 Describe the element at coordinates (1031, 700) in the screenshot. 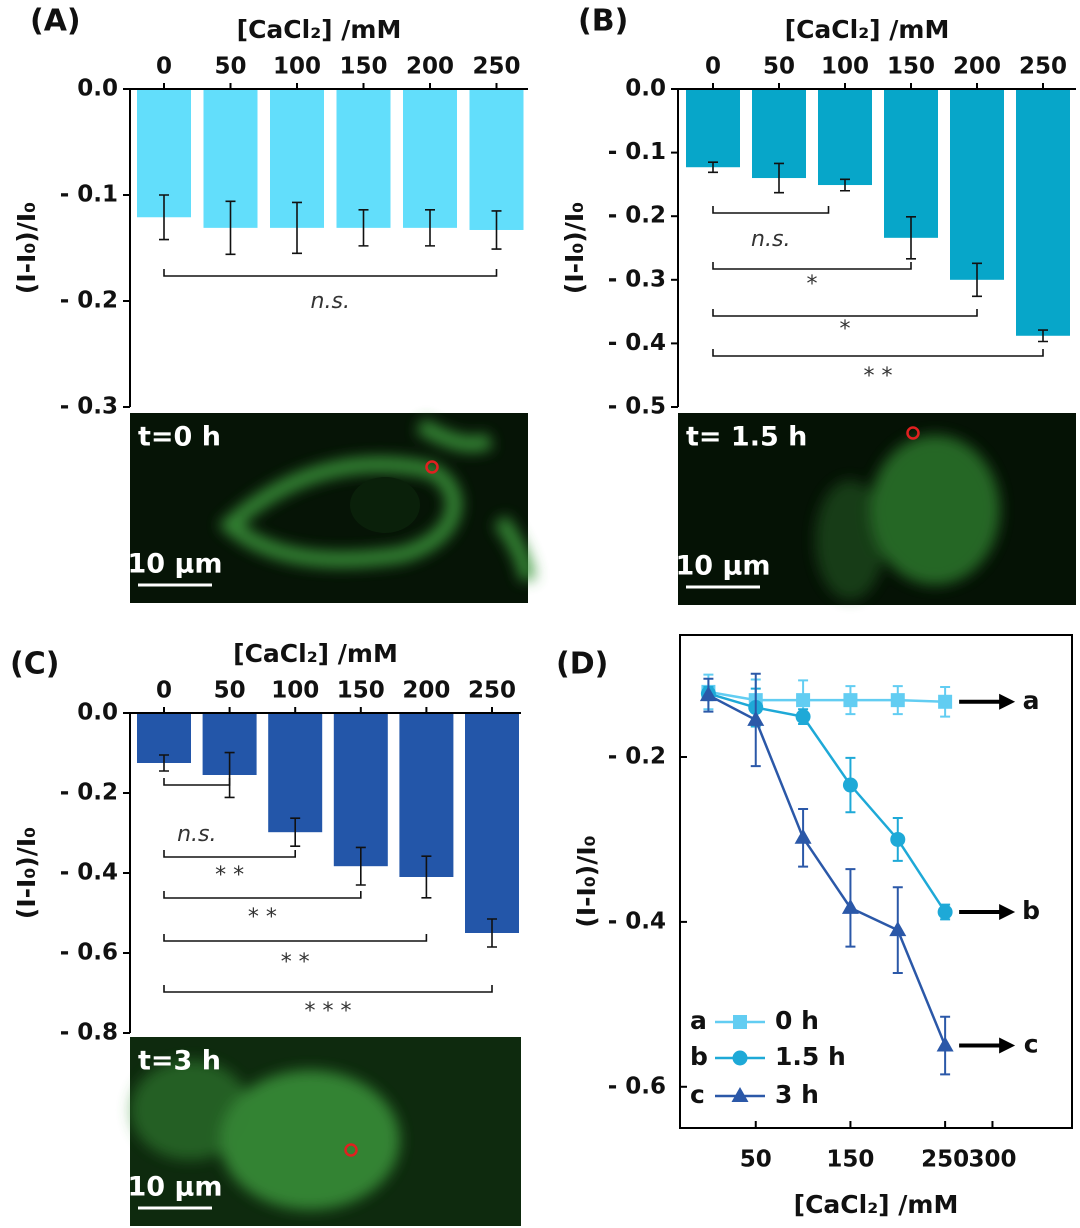

I see `end-label: a` at that location.